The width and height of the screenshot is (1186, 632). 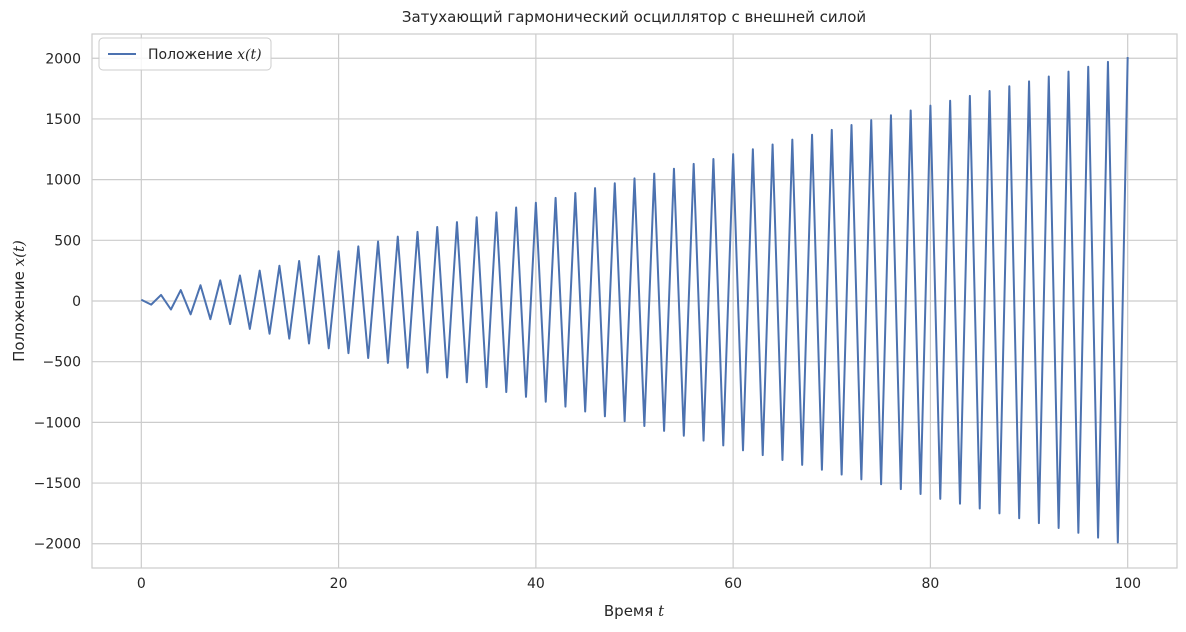 I want to click on y-tick-labels: −2000 −1500 −1000 −500 0 500 1000 1500 2000, so click(x=57, y=301).